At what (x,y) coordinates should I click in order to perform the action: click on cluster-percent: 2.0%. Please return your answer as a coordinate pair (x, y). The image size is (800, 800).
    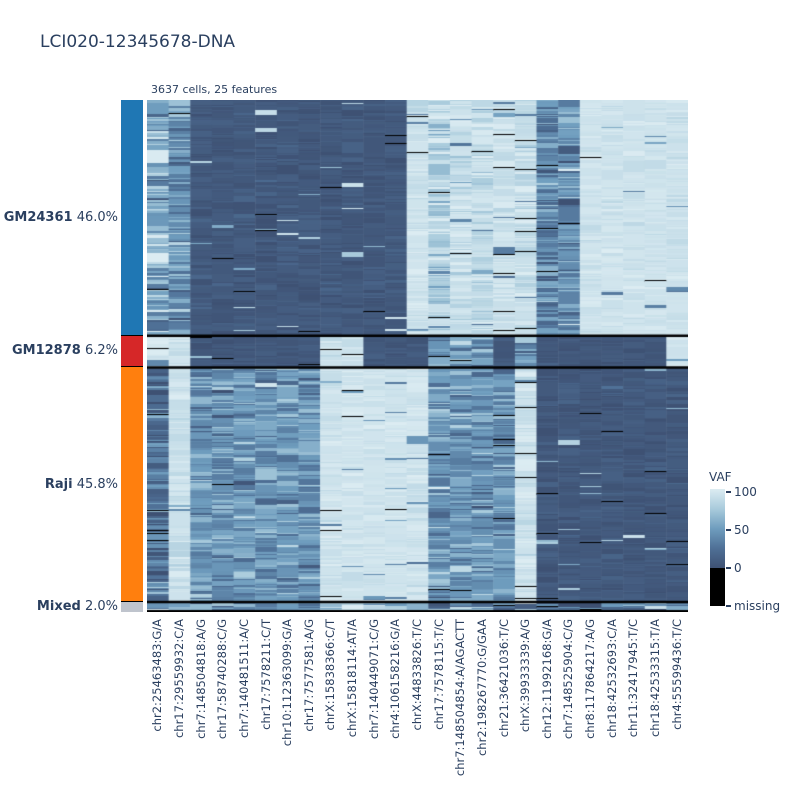
    Looking at the image, I should click on (99, 606).